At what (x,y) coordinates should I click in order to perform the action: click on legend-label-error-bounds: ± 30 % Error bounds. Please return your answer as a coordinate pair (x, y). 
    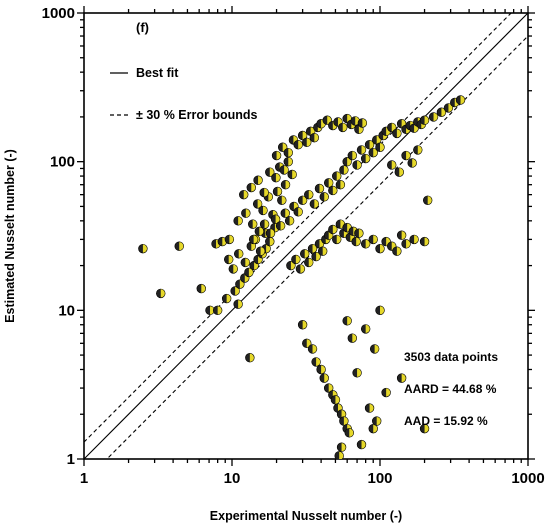
    Looking at the image, I should click on (197, 115).